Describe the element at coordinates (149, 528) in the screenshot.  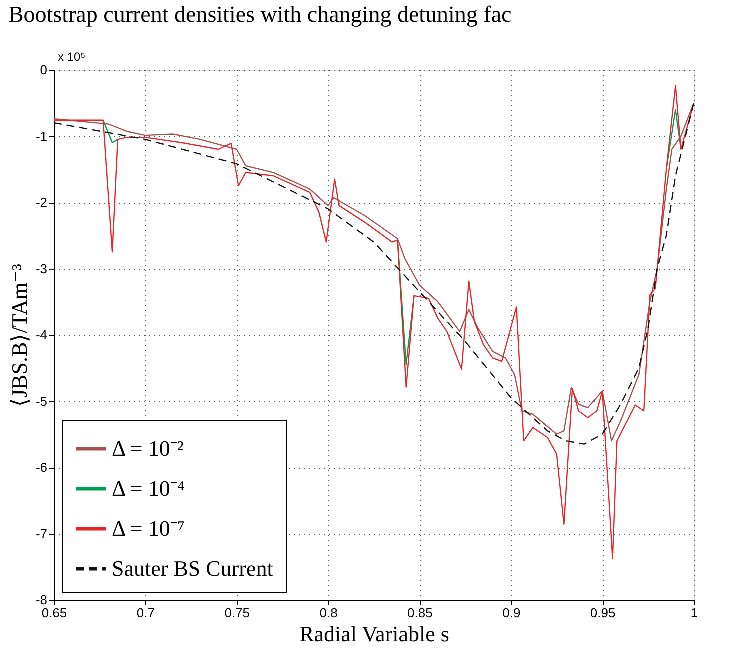
I see `legend-label: Δ = 10⁻⁷` at that location.